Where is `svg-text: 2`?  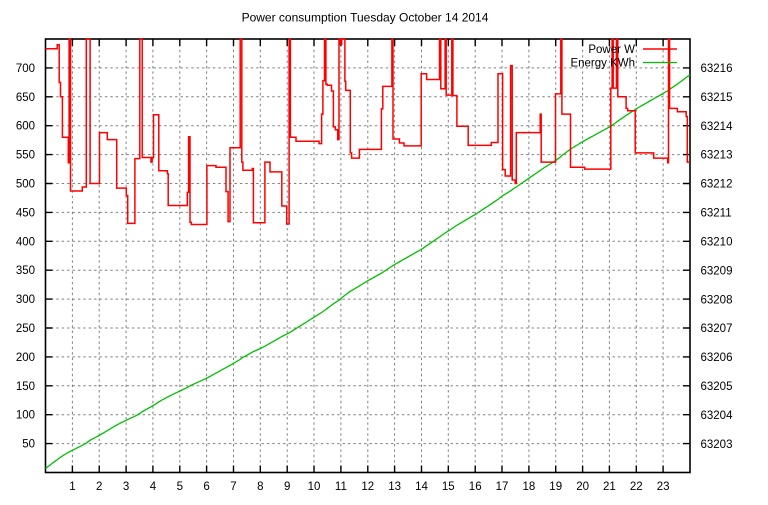
svg-text: 2 is located at coordinates (99, 487).